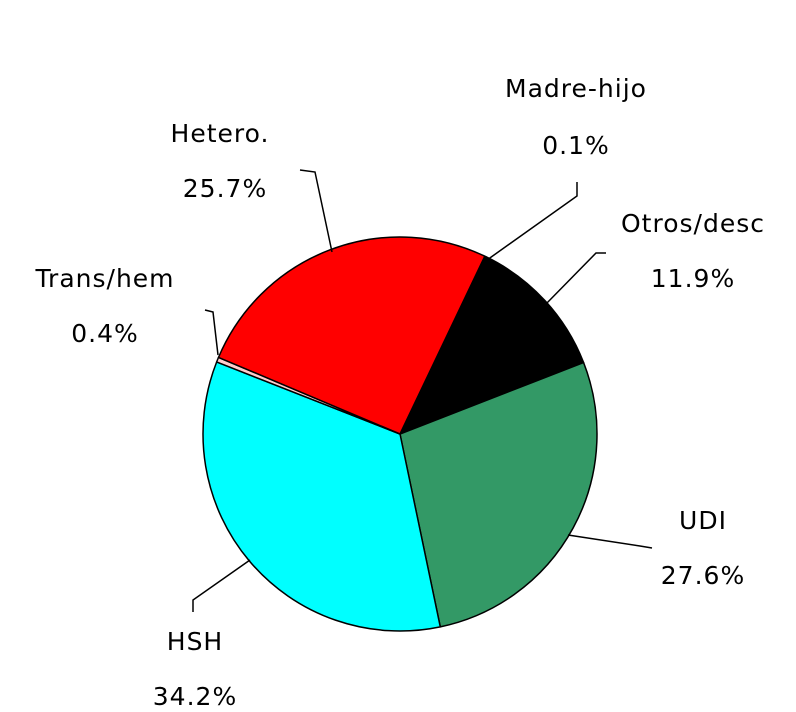 The image size is (796, 712). What do you see at coordinates (195, 641) in the screenshot?
I see `slice-label: HSH` at bounding box center [195, 641].